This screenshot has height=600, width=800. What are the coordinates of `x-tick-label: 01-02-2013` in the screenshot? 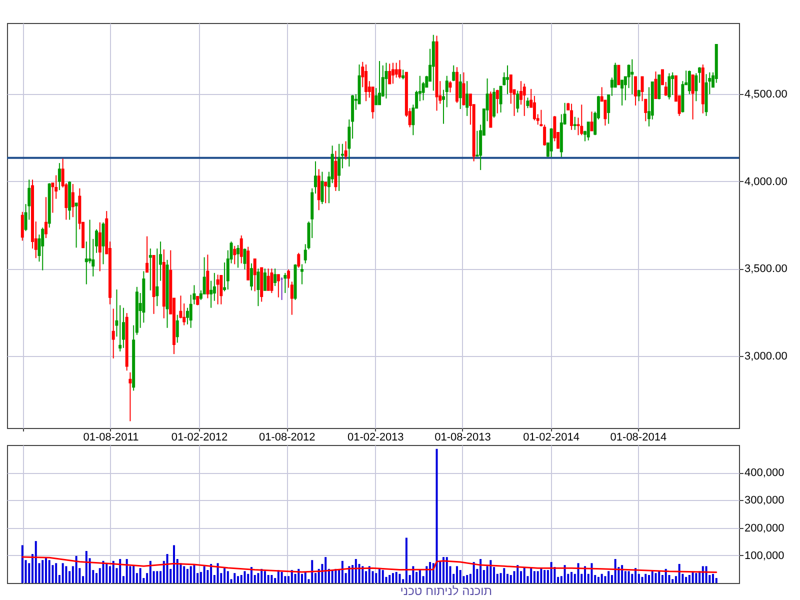 It's located at (376, 438).